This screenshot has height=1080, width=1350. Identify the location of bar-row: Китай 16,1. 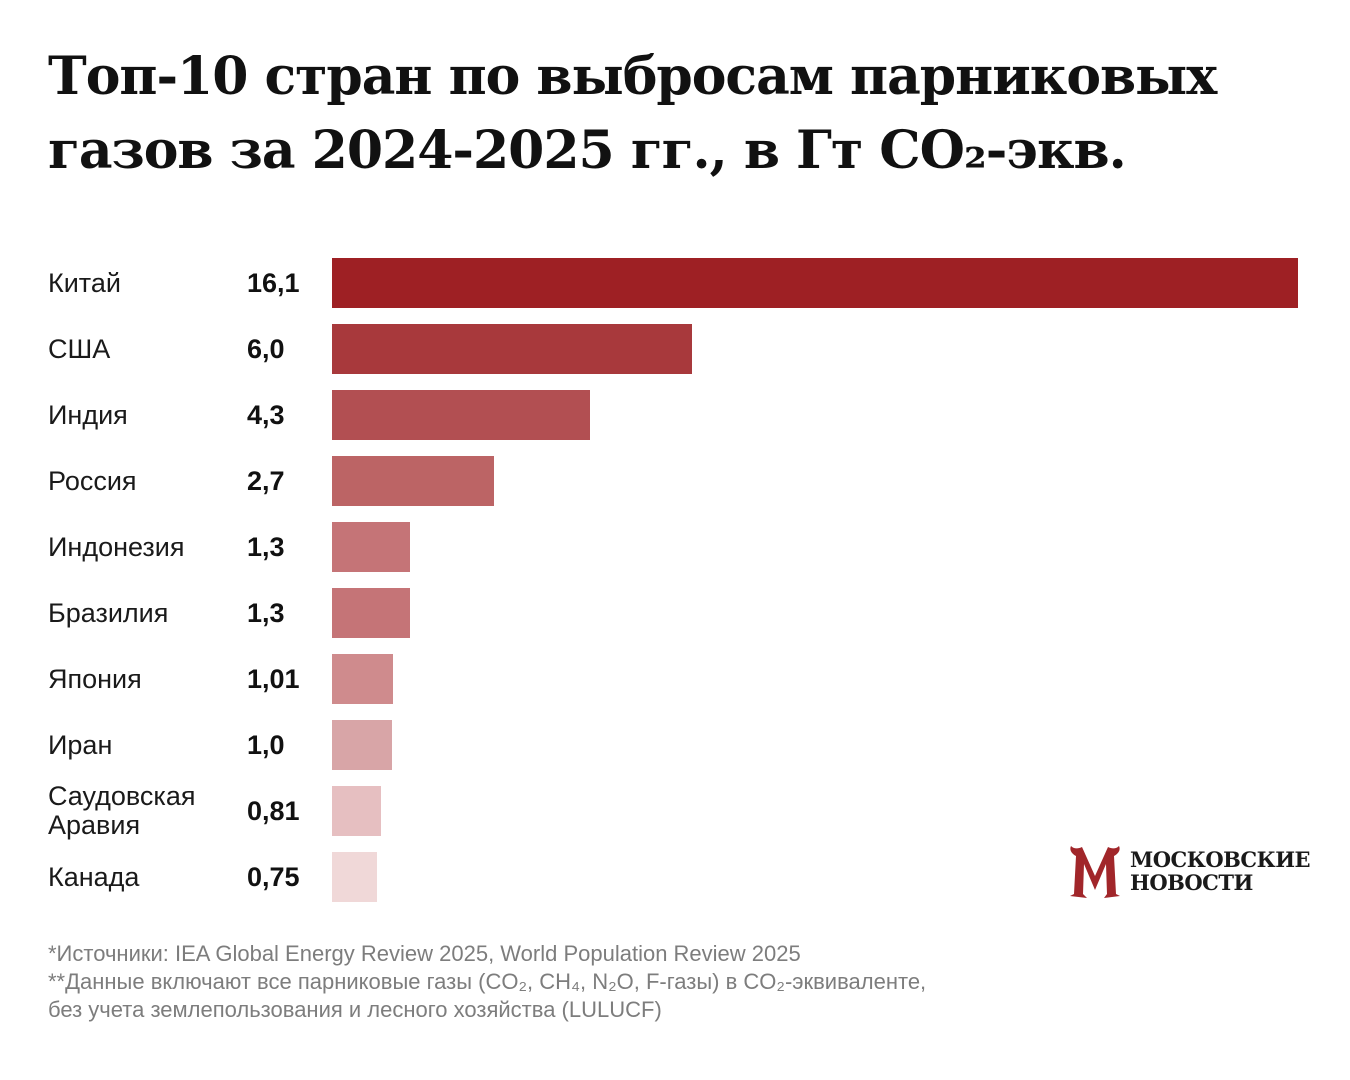
(675, 283).